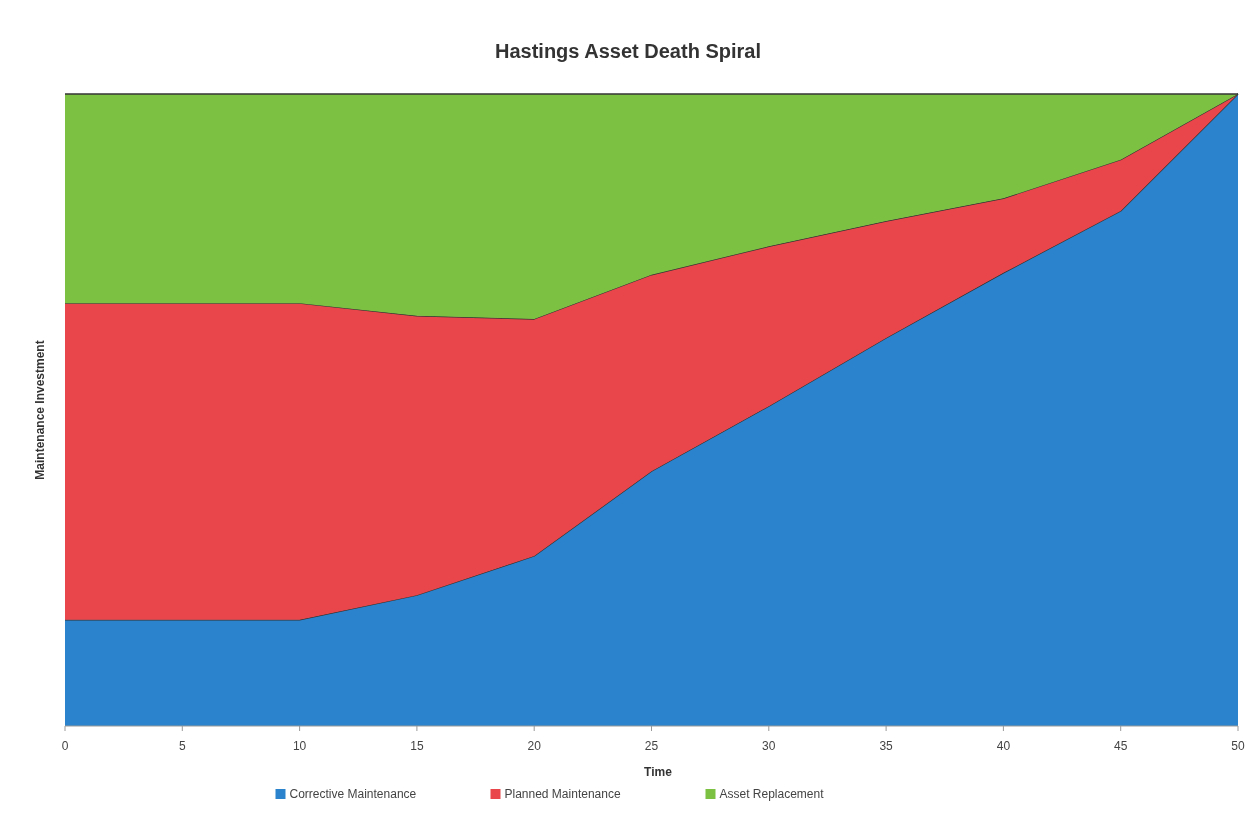 This screenshot has width=1256, height=832. What do you see at coordinates (1121, 746) in the screenshot?
I see `x-tick-label: 45` at bounding box center [1121, 746].